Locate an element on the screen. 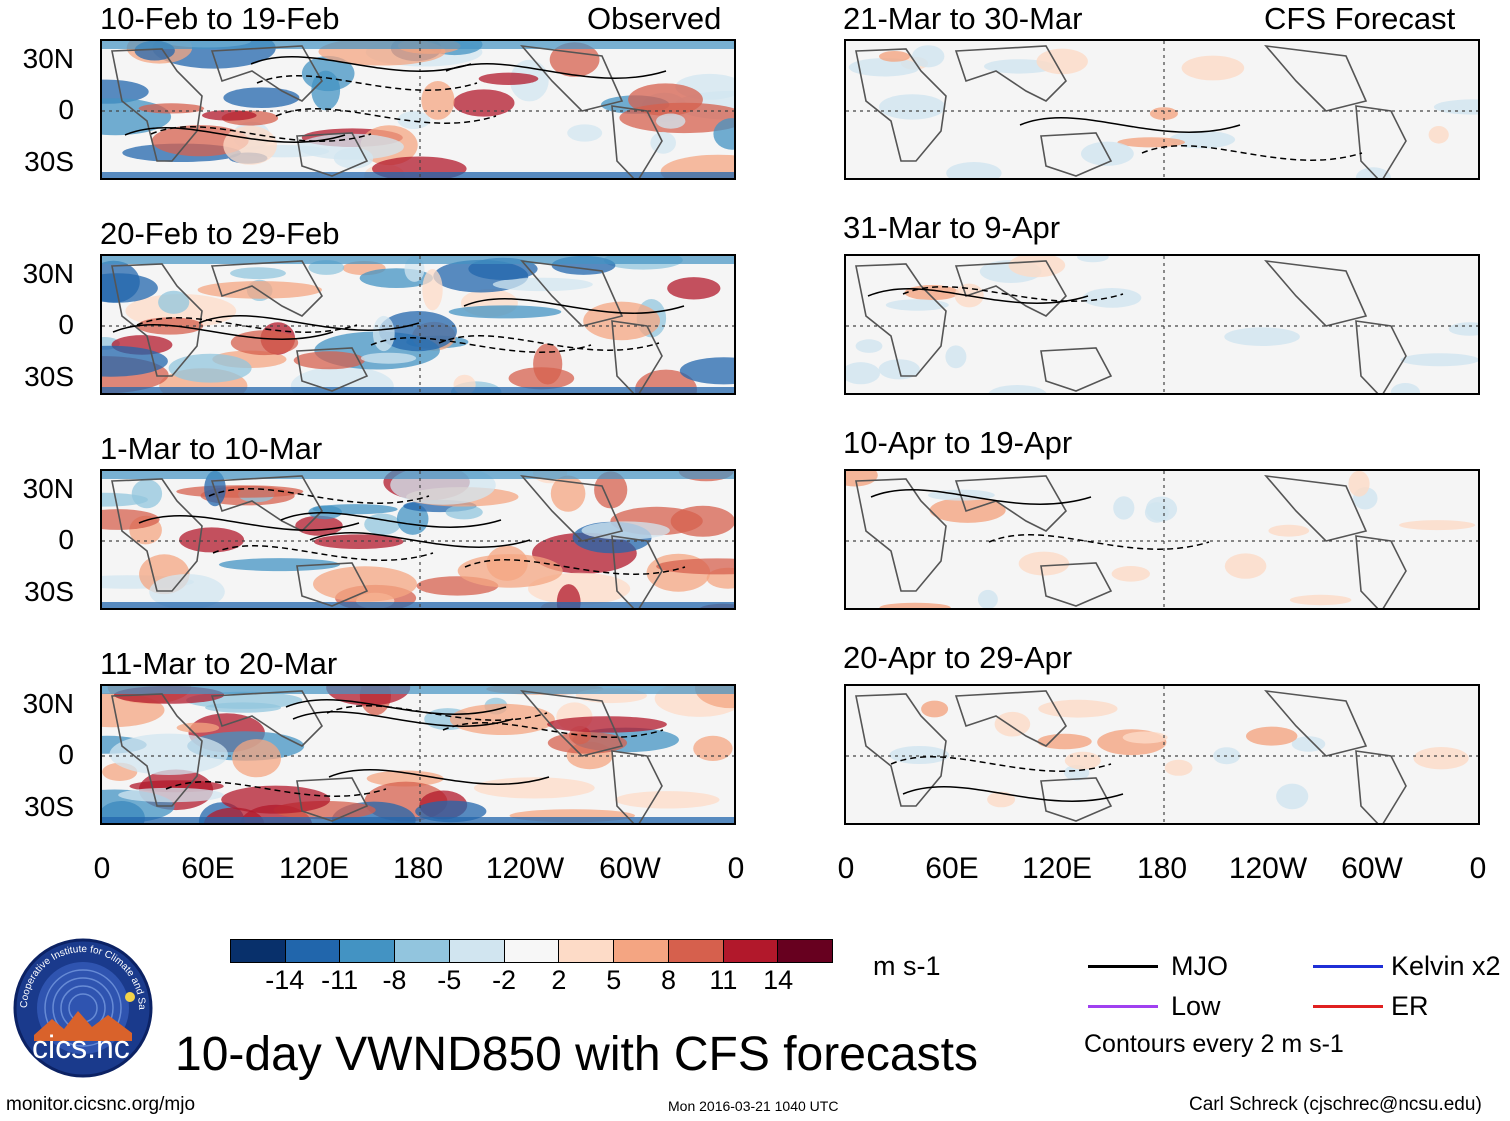 The width and height of the screenshot is (1510, 1121). panel-title-fcst-1: 21-Mar to 30-Mar is located at coordinates (963, 18).